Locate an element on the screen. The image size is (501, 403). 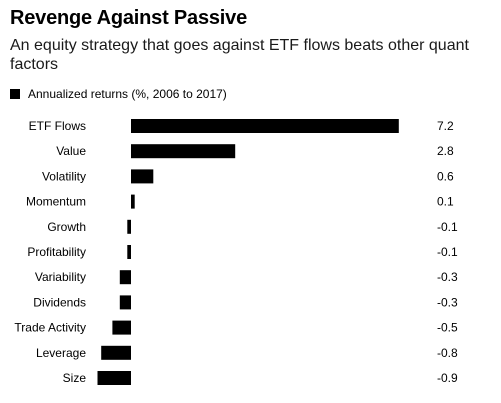
value-label-etf-flows: 7.2 is located at coordinates (445, 126).